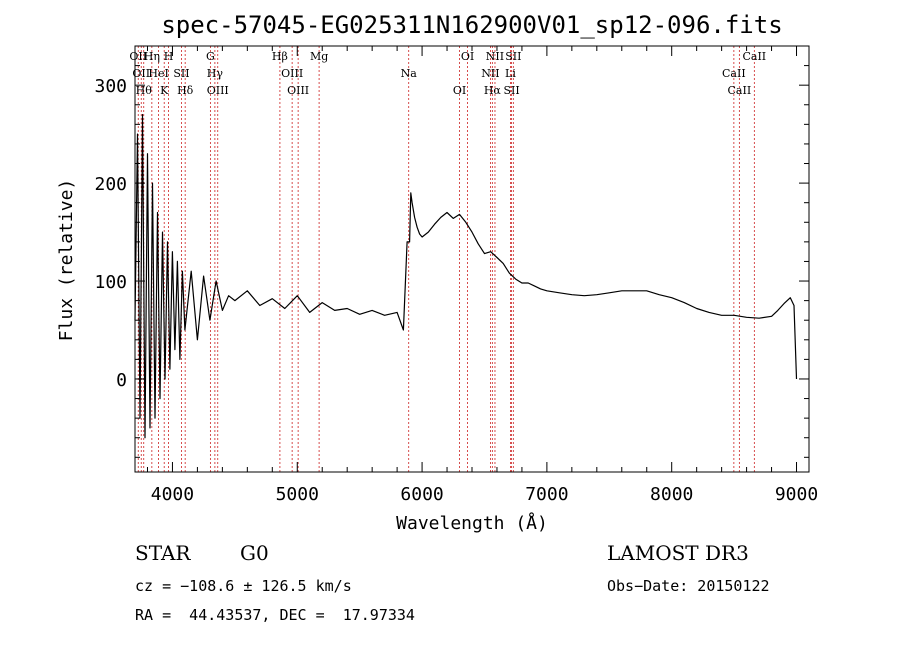  What do you see at coordinates (243, 586) in the screenshot?
I see `redshift-info: cz = −108.6 ± 126.5 km/s` at bounding box center [243, 586].